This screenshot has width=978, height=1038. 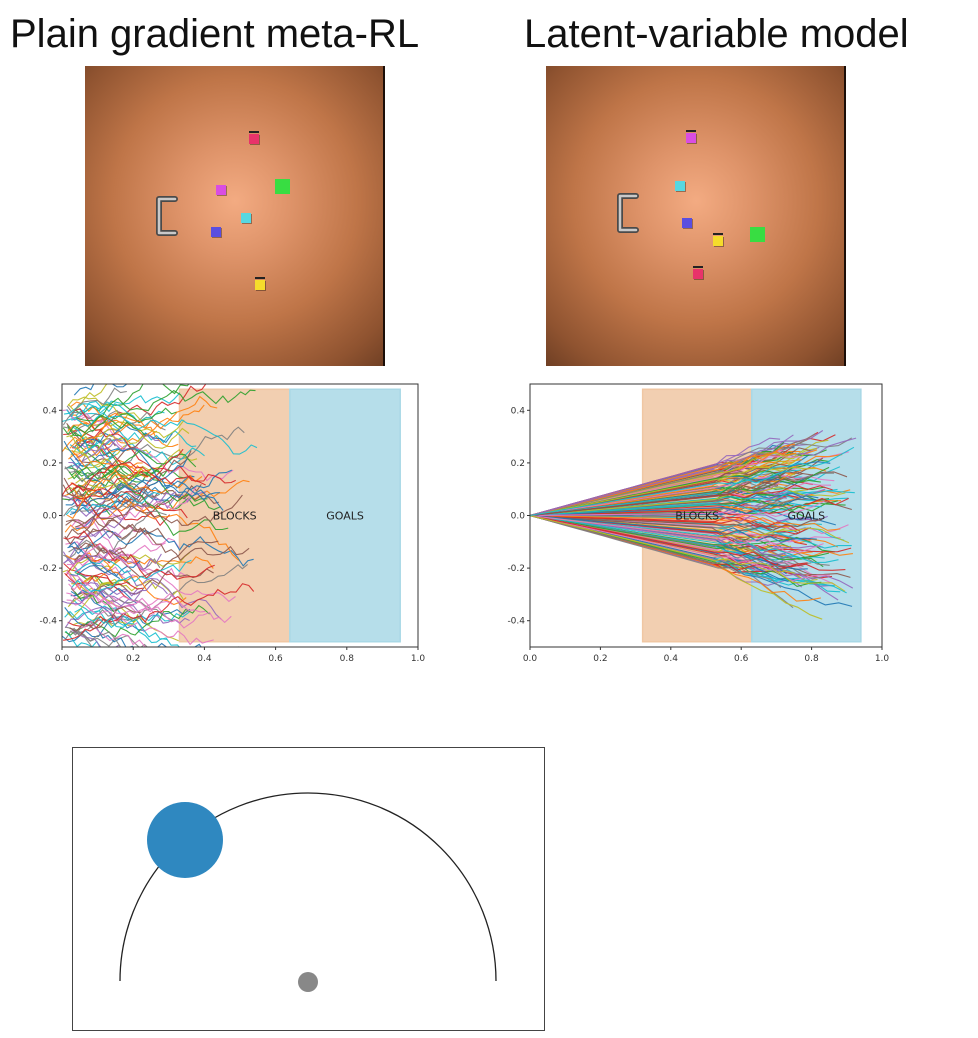 What do you see at coordinates (384, 216) in the screenshot?
I see `scene-frame-edge` at bounding box center [384, 216].